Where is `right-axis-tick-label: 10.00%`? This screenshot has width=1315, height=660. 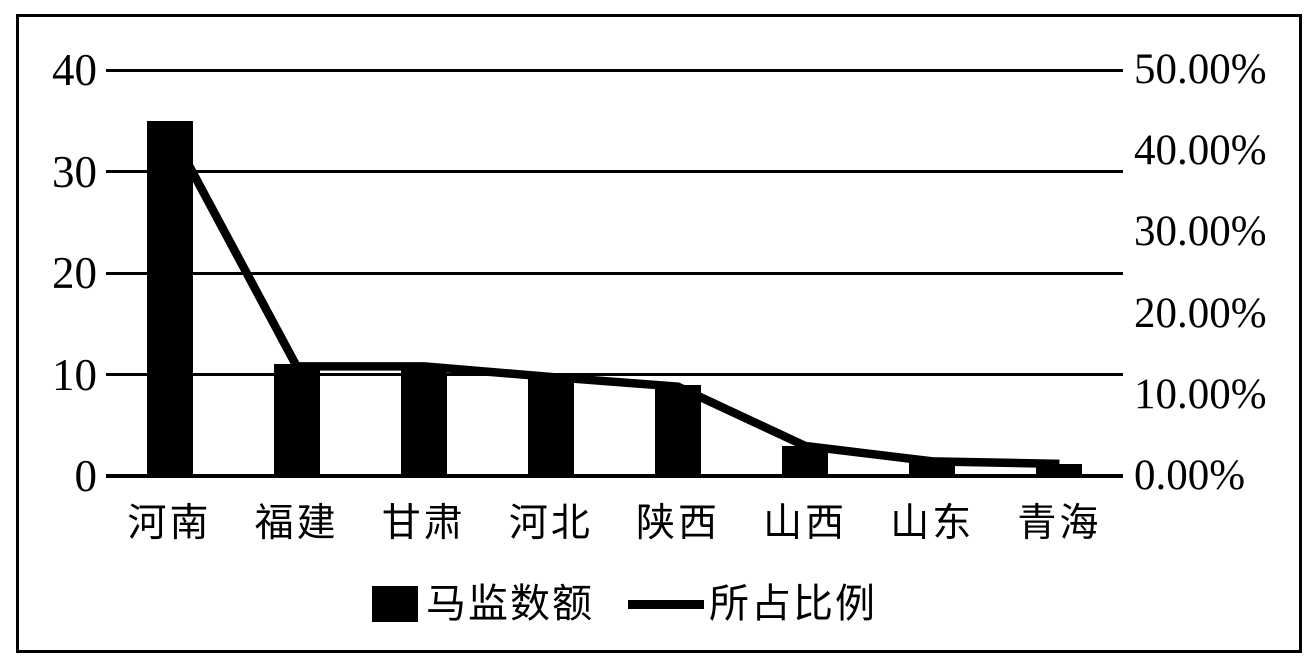
right-axis-tick-label: 10.00% is located at coordinates (1200, 394).